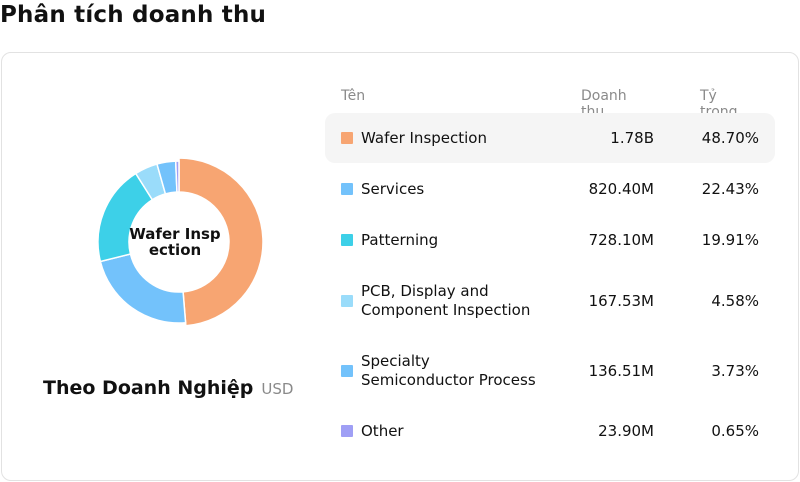 This screenshot has width=800, height=482. I want to click on page-title: Phân tích doanh thu, so click(133, 15).